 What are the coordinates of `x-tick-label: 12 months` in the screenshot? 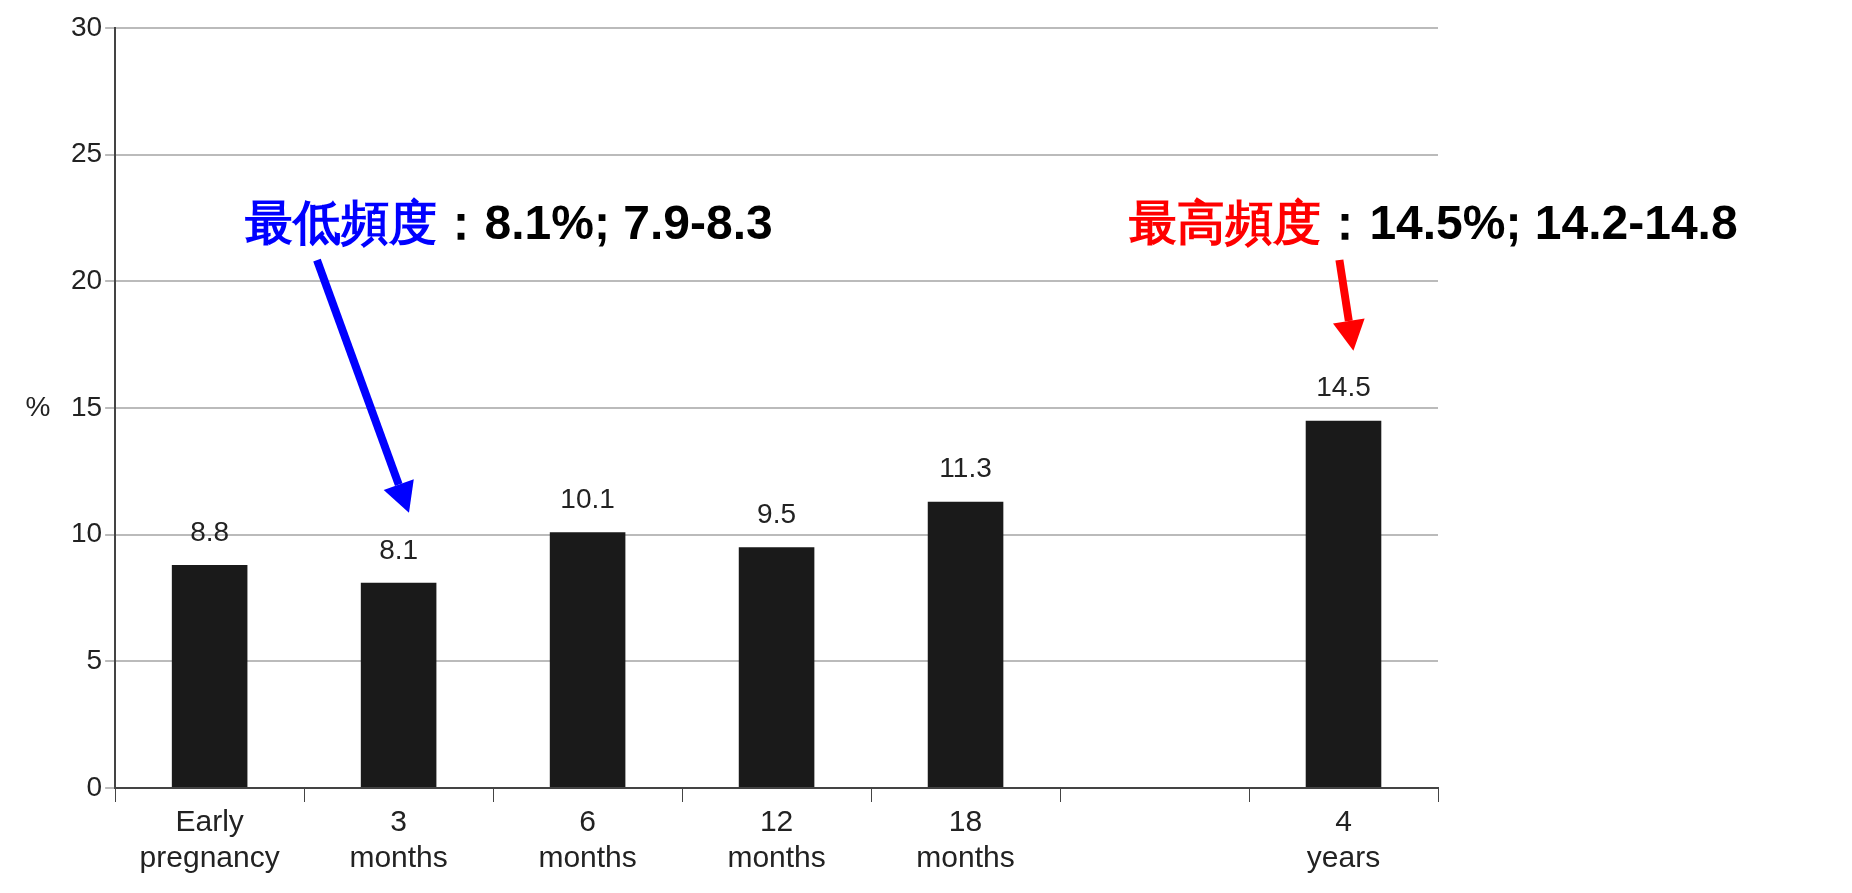 It's located at (776, 839).